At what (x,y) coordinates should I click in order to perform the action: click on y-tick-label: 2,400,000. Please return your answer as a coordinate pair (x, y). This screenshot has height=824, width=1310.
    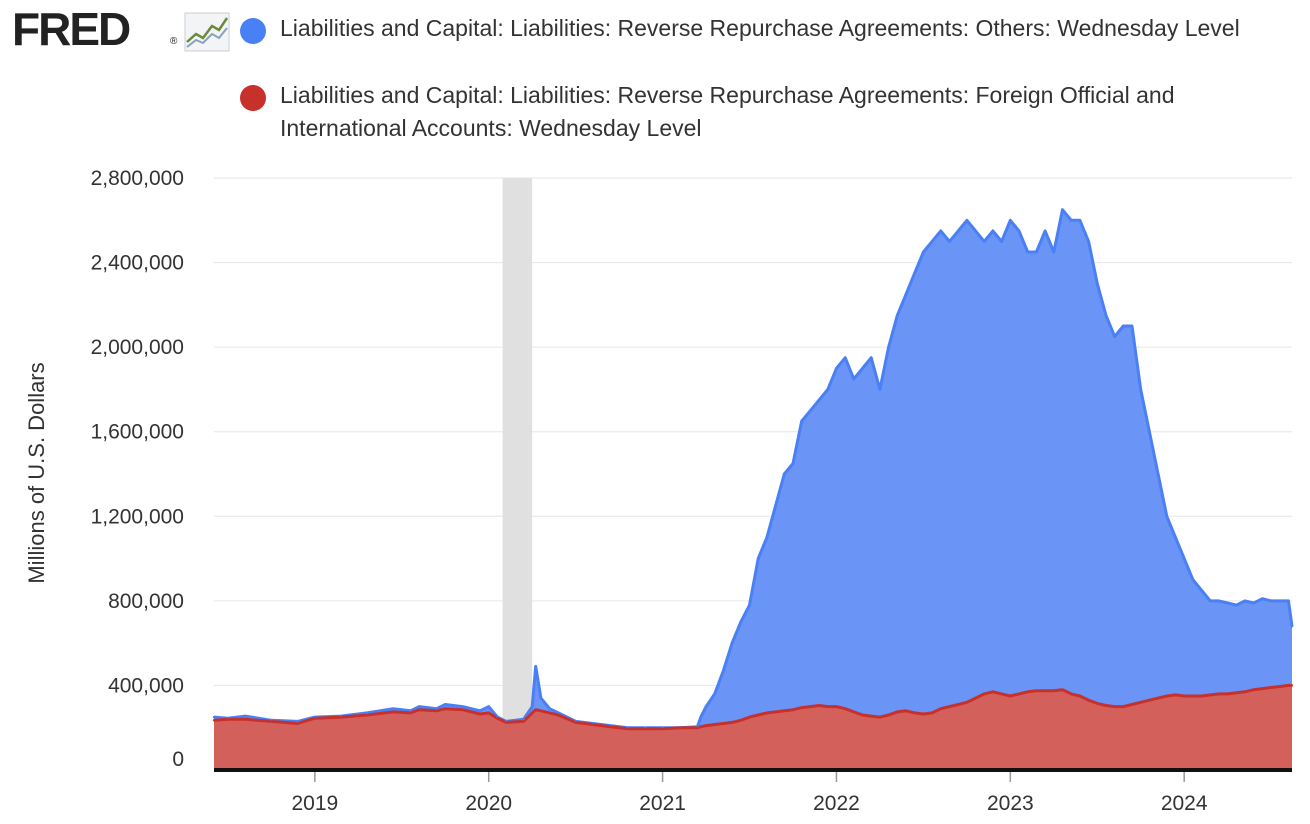
    Looking at the image, I should click on (137, 263).